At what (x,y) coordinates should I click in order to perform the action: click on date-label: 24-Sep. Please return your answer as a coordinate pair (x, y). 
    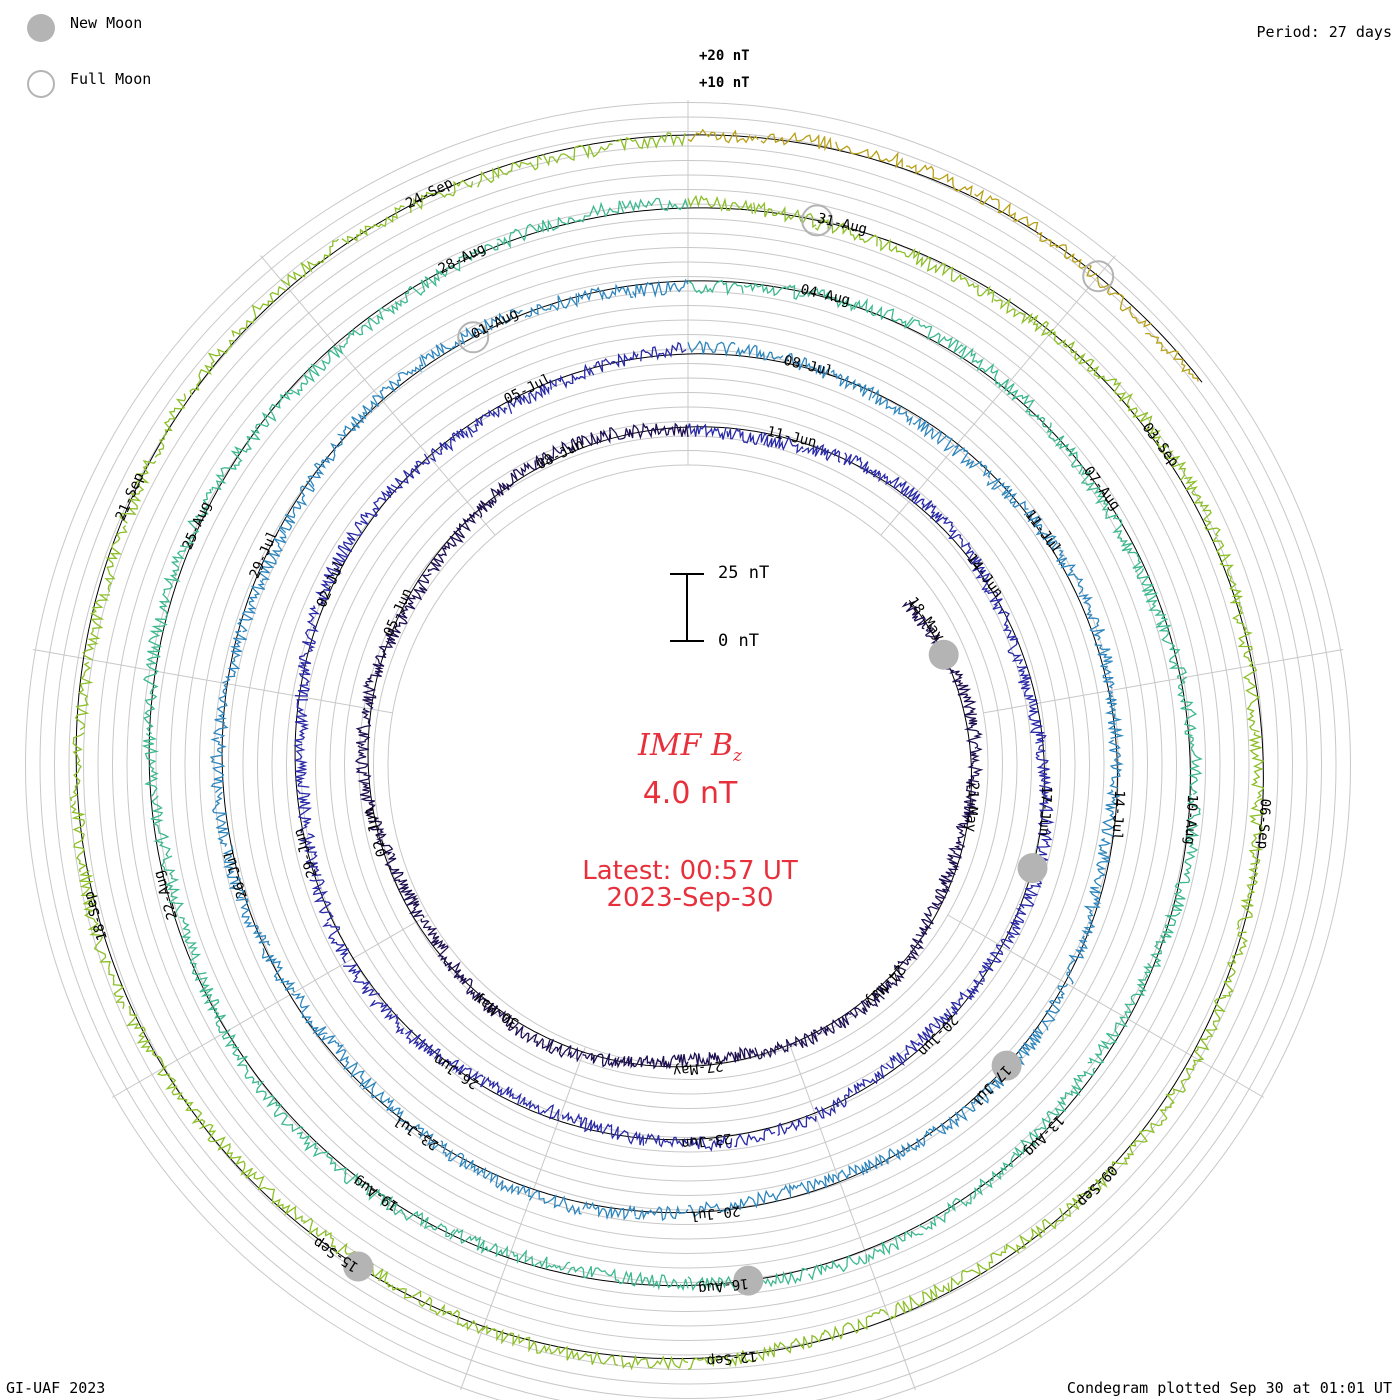
    Looking at the image, I should click on (429, 193).